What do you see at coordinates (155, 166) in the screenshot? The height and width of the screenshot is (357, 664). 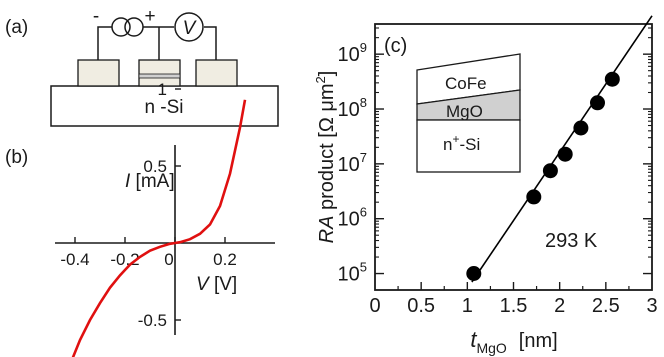 I see `iv-y-tick-label: 0.5` at bounding box center [155, 166].